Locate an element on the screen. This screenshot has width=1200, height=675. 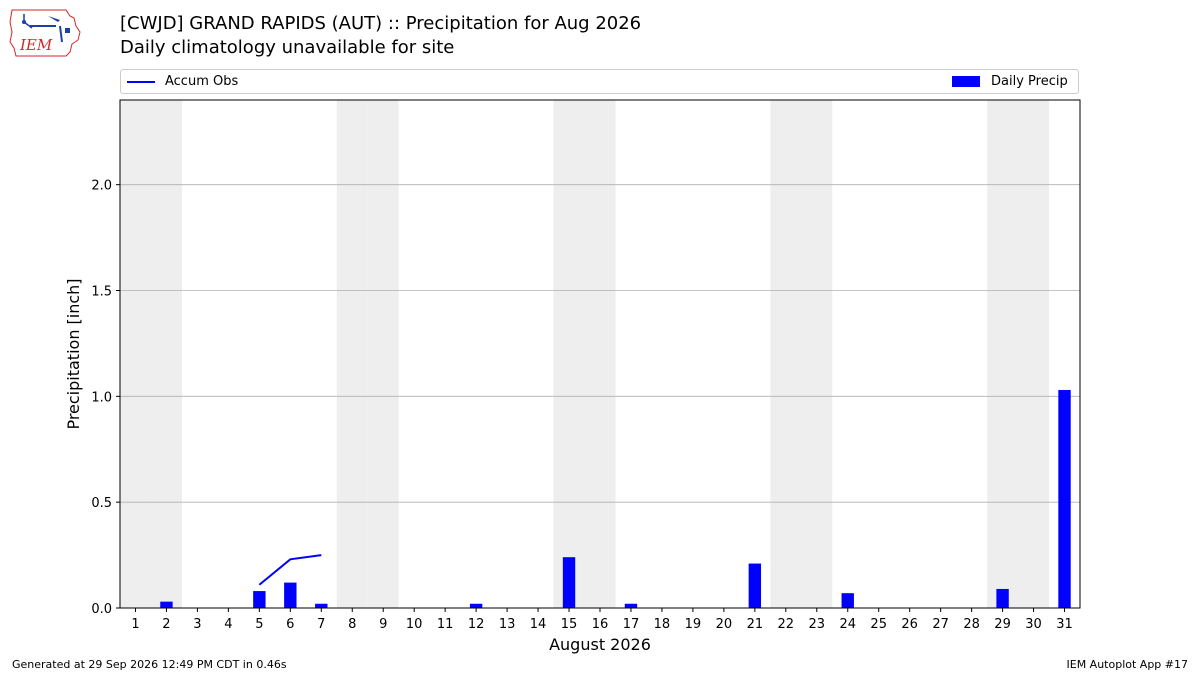
xtick-label-16: 16 is located at coordinates (600, 624).